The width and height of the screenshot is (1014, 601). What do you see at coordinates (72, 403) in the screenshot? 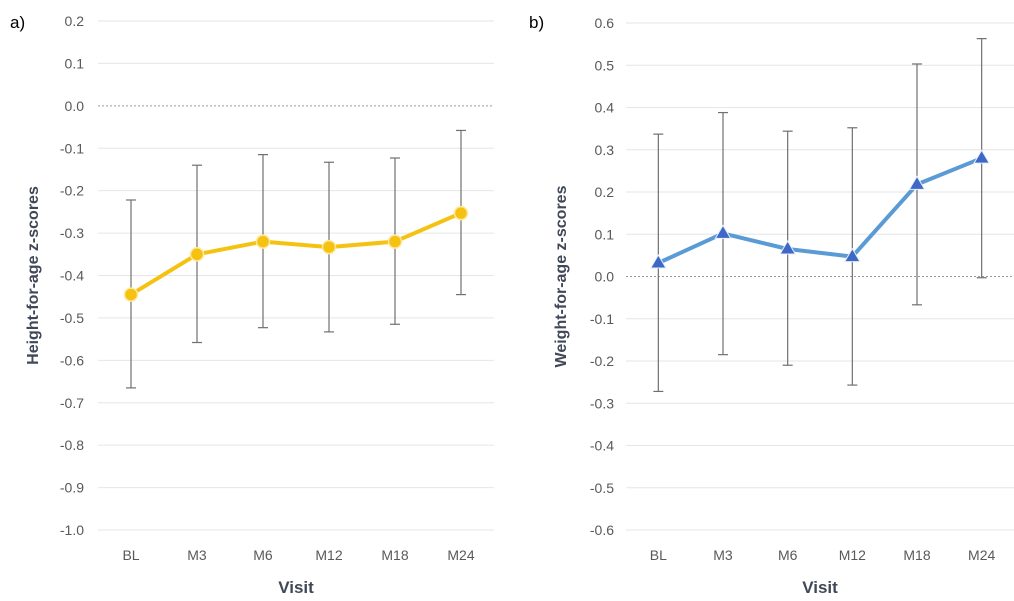
I see `y-tick-label: -0.7` at bounding box center [72, 403].